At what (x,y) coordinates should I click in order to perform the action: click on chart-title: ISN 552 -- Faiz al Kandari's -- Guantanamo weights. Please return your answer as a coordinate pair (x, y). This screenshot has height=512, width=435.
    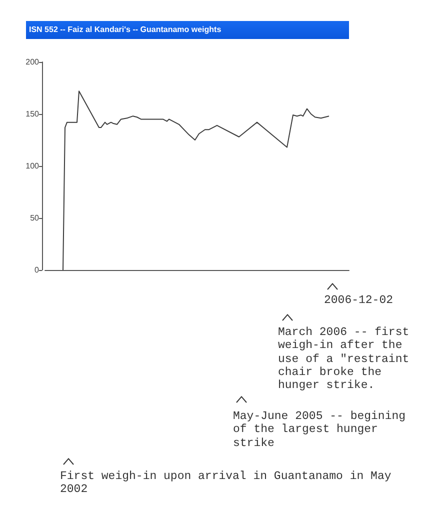
    Looking at the image, I should click on (125, 30).